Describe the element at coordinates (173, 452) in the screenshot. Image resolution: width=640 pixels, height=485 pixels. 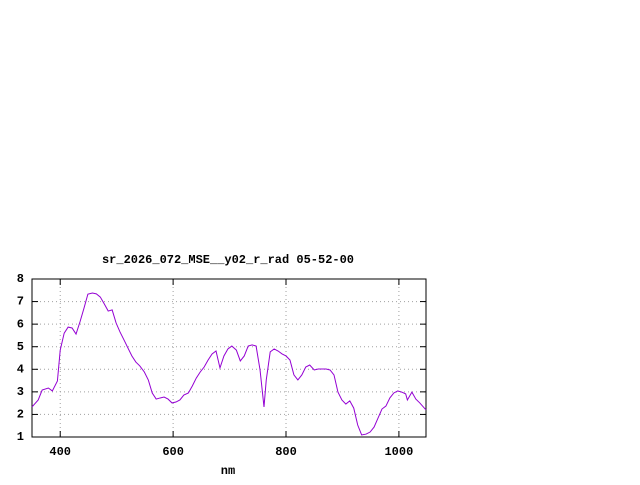
I see `x-tick-label: 600` at that location.